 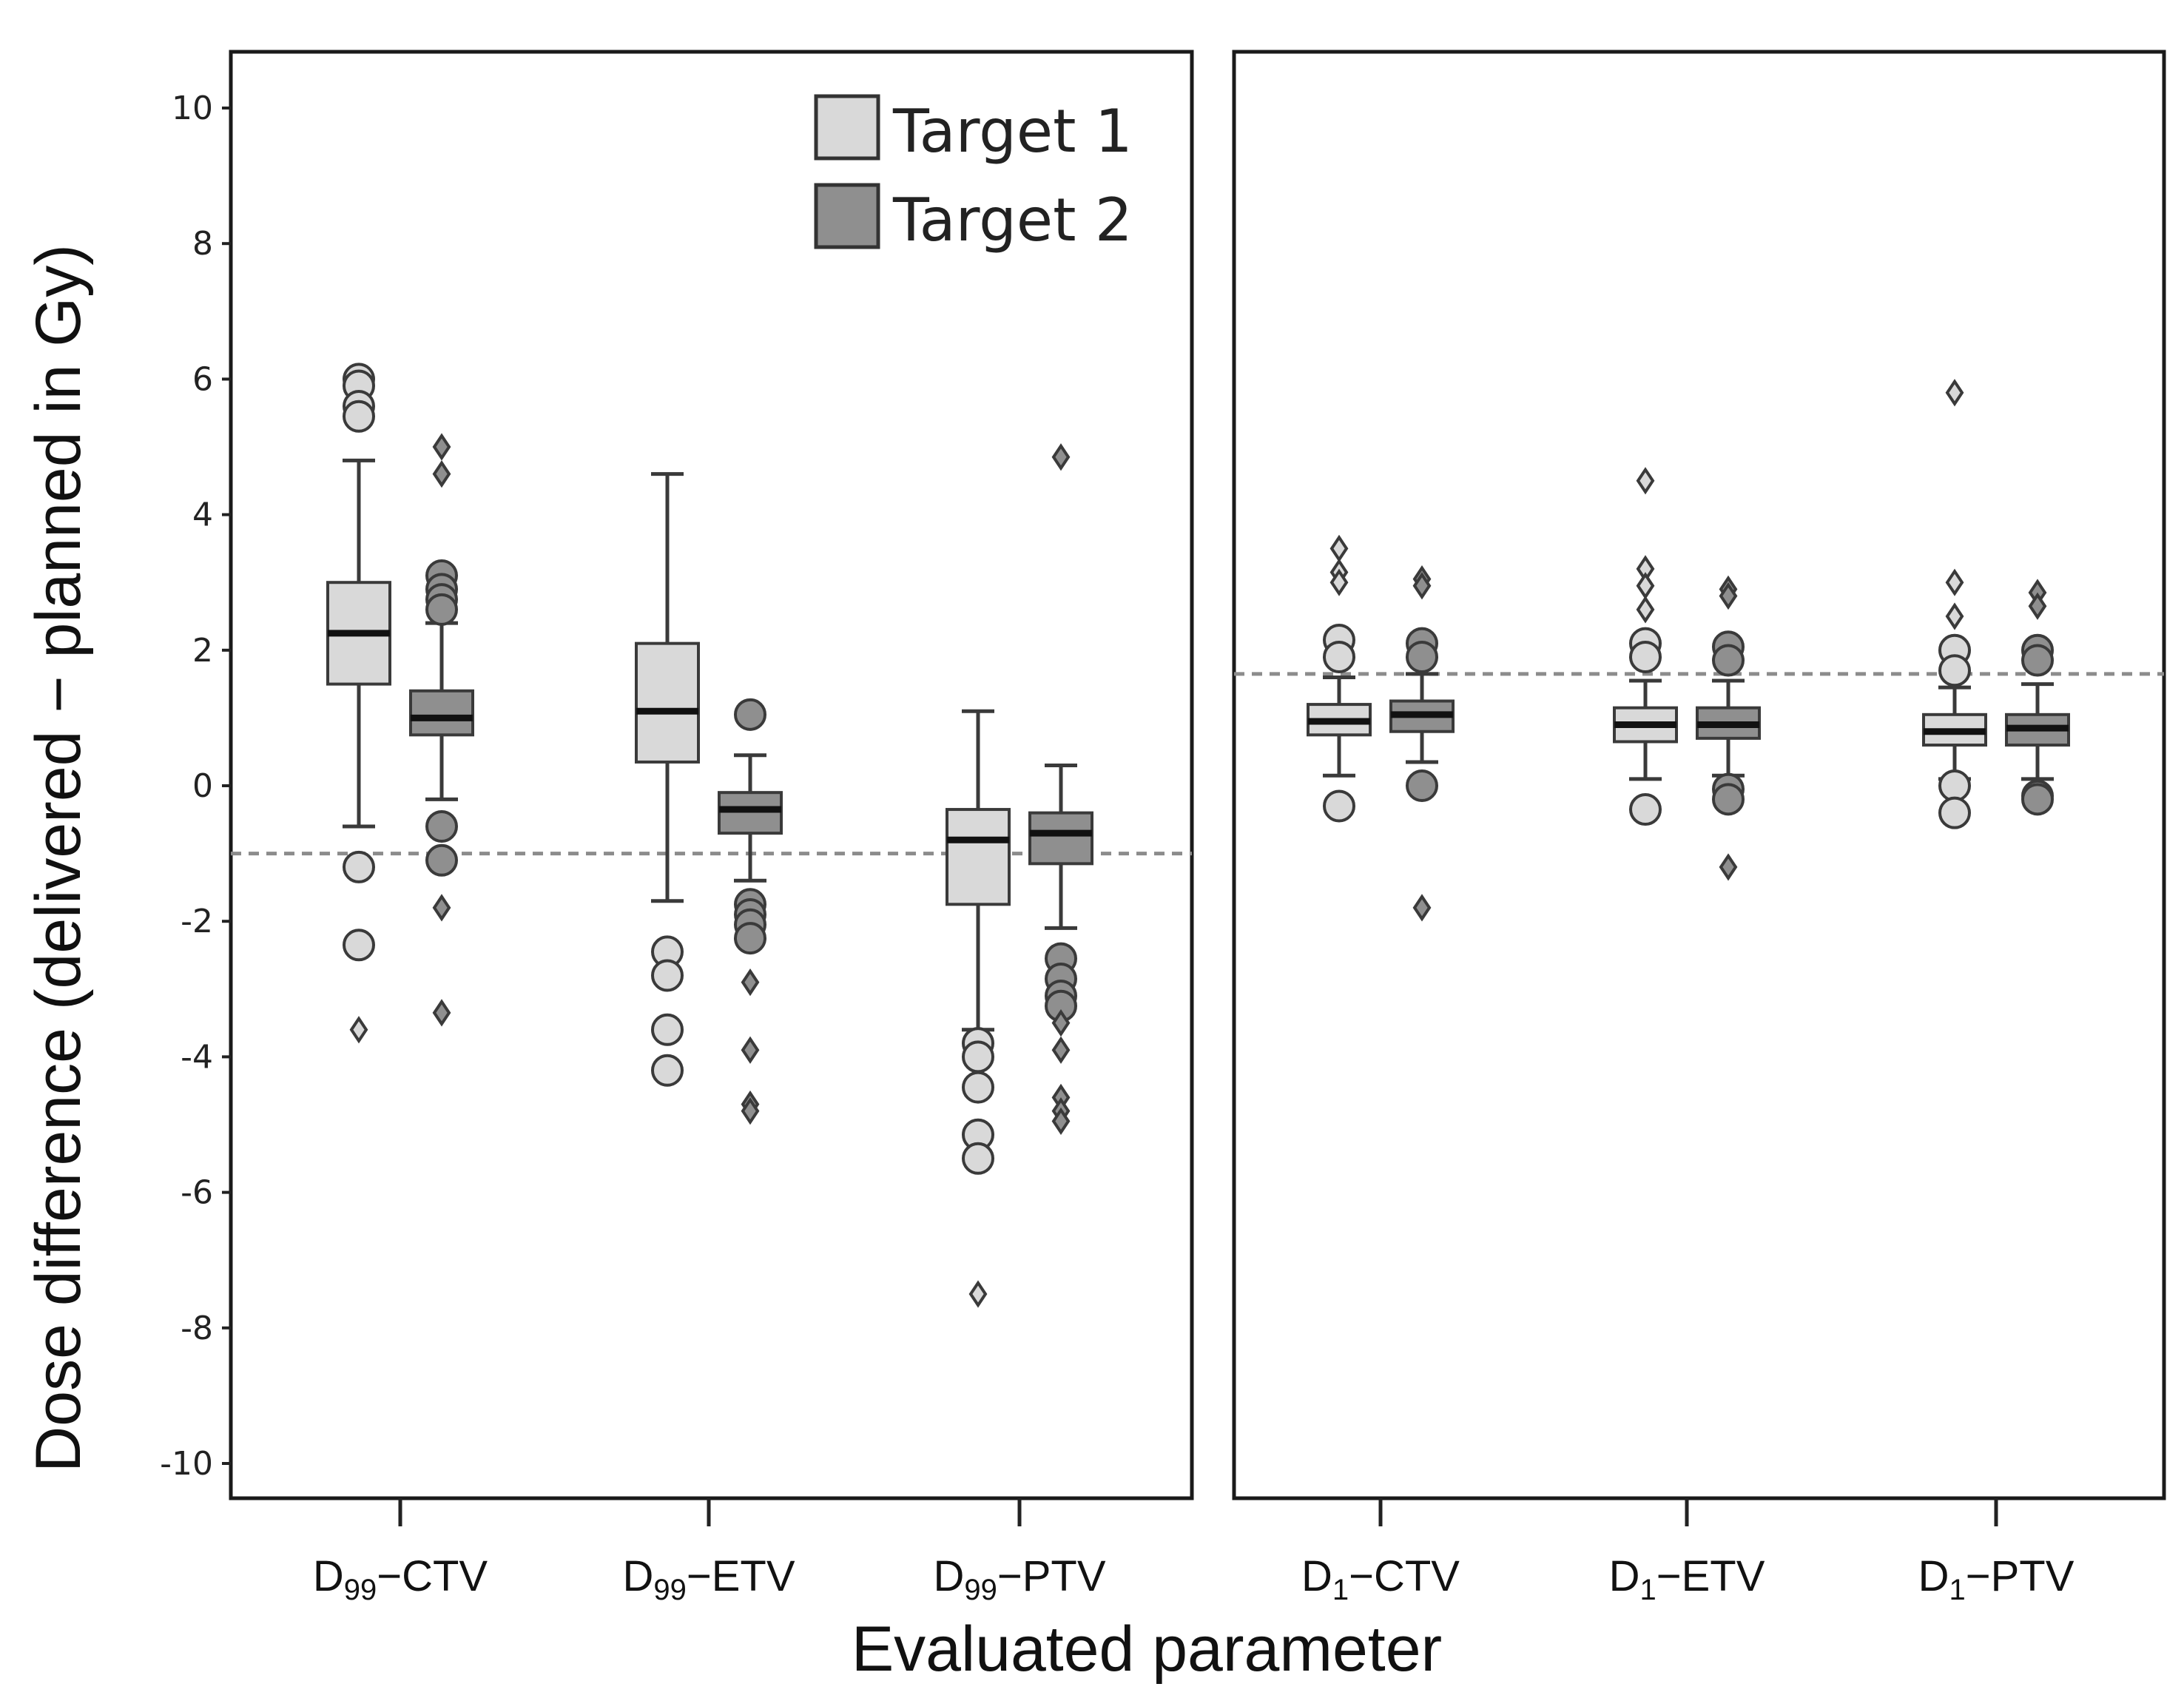 I want to click on y-axis: 10 8 6 4 2 0 -2 -4 -6 -8 -10, so click(x=196, y=786).